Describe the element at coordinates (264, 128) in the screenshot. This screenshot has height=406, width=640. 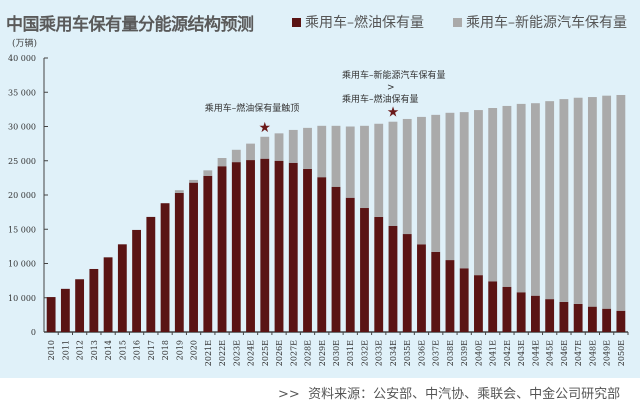
I see `star-marker: ★` at that location.